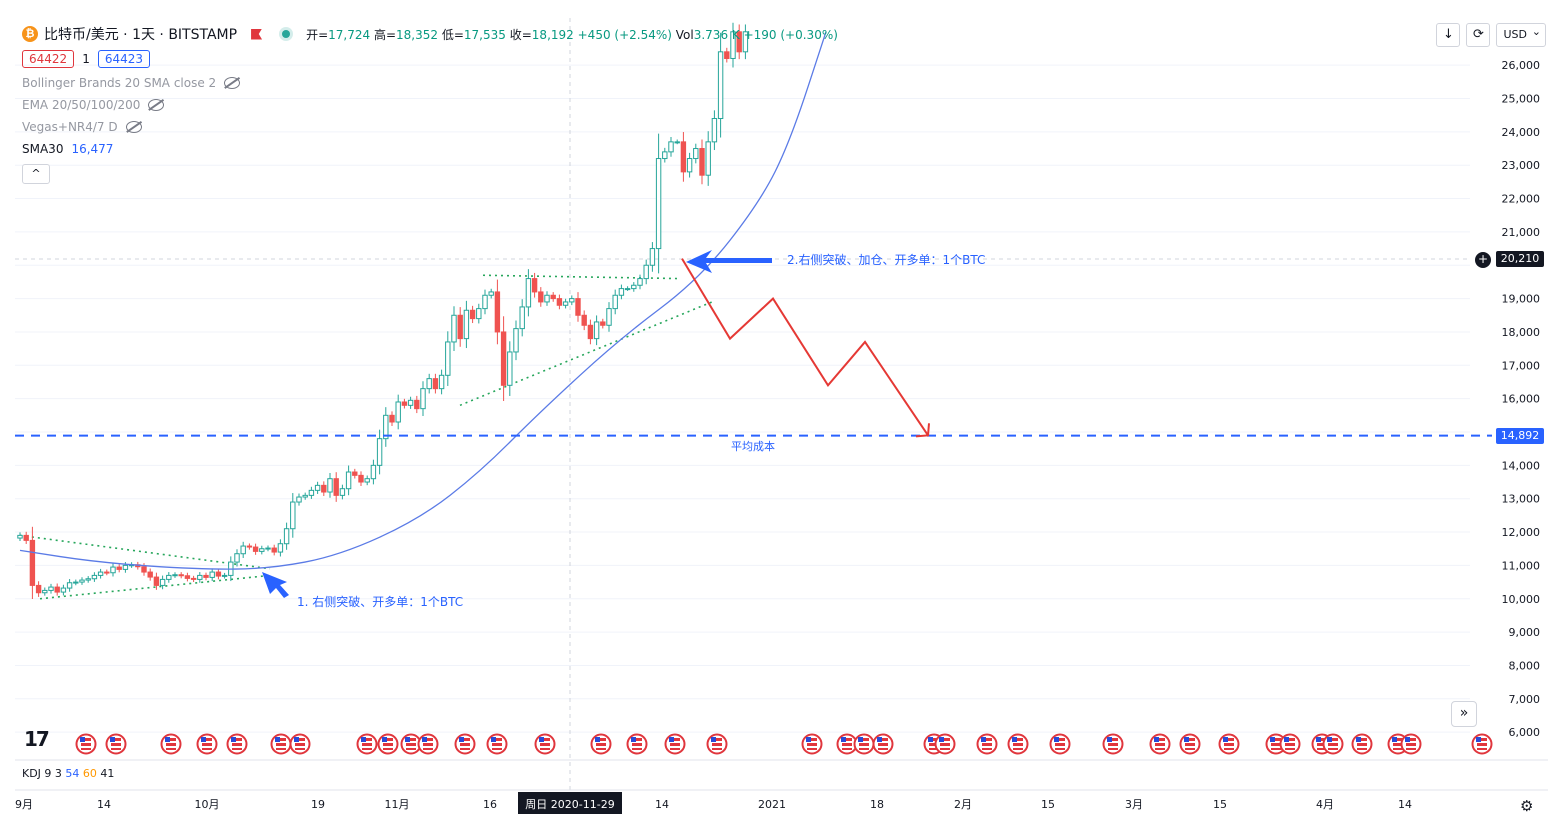 The image size is (1558, 839). What do you see at coordinates (141, 35) in the screenshot?
I see `symbol-title: 比特币/美元 · 1天 · BITSTAMP` at bounding box center [141, 35].